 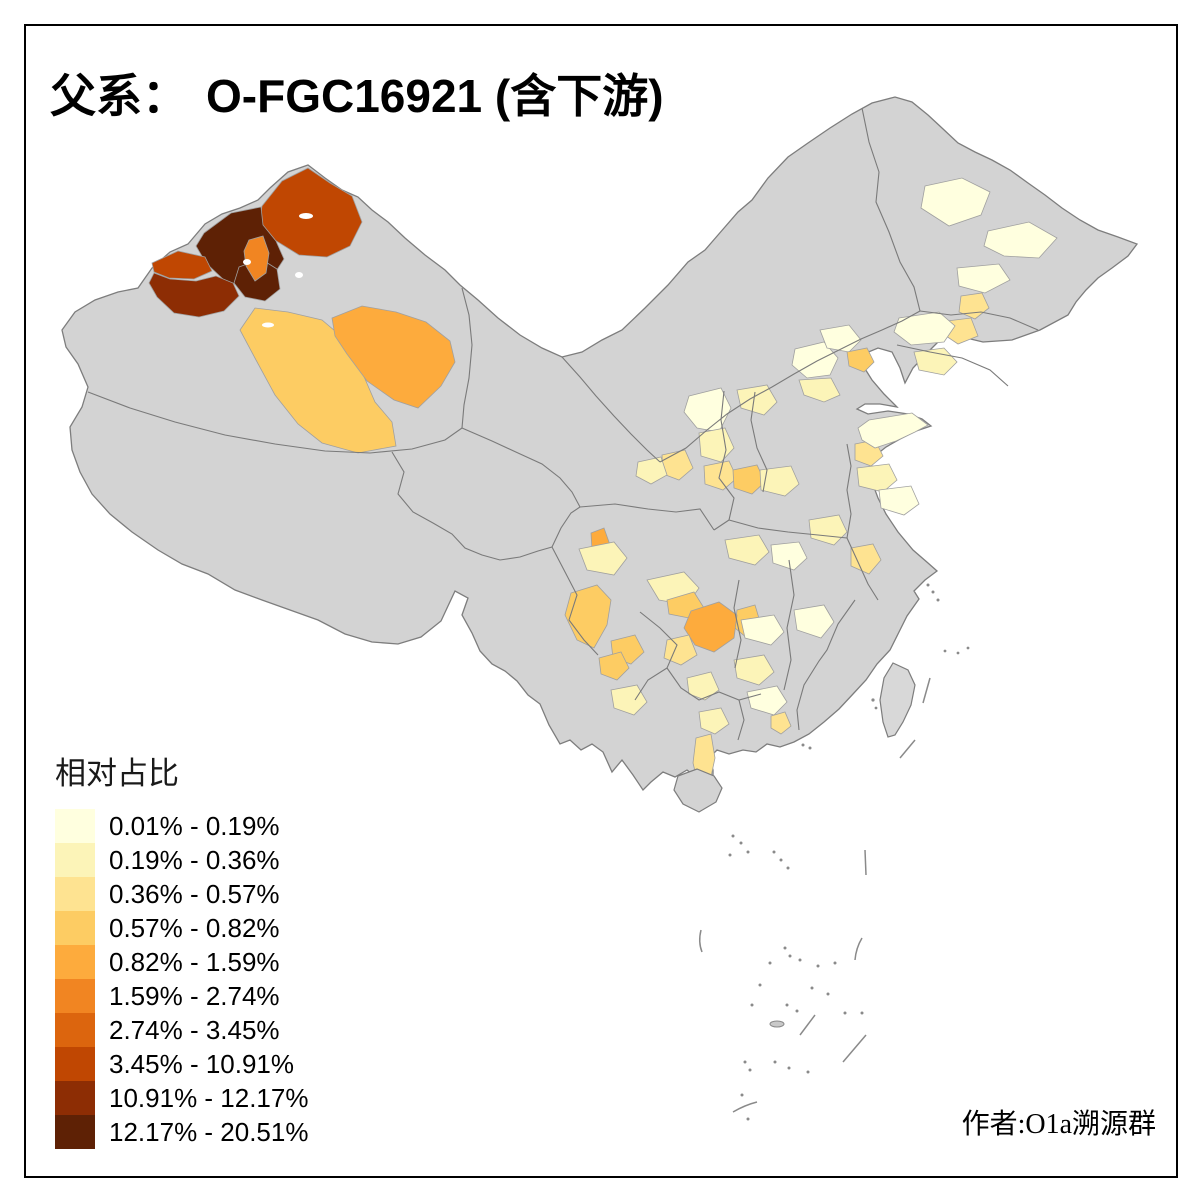 What do you see at coordinates (754, 670) in the screenshot?
I see `region-hunan-b` at bounding box center [754, 670].